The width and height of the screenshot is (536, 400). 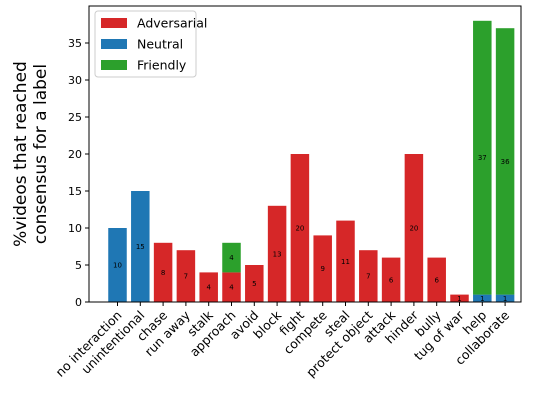 I want to click on bar-help-neutral, so click(x=482, y=298).